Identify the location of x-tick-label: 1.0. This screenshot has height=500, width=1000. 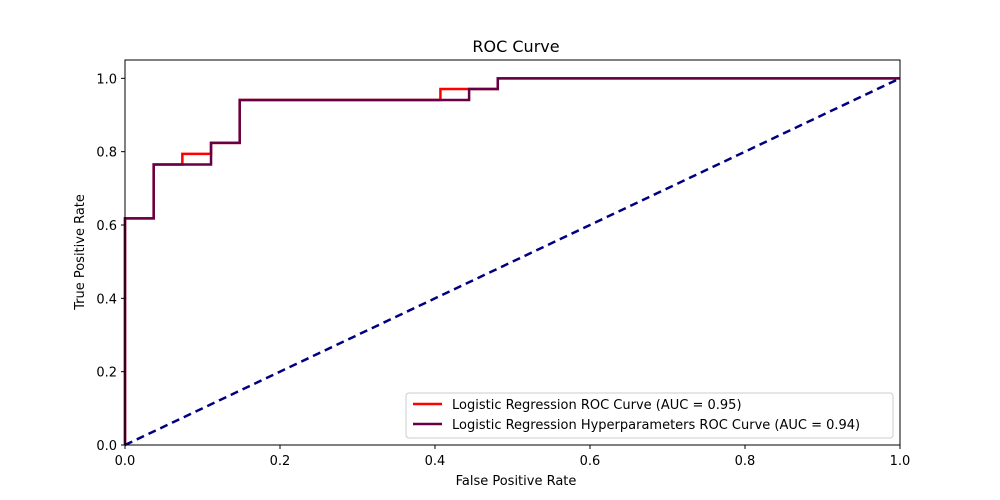
(900, 461).